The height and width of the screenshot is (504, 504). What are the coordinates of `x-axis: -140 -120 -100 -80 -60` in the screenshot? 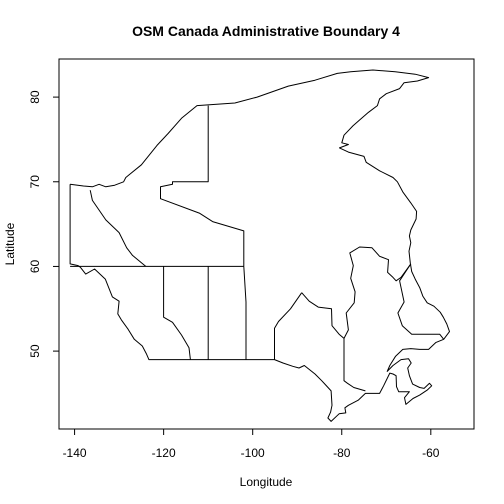 It's located at (251, 444).